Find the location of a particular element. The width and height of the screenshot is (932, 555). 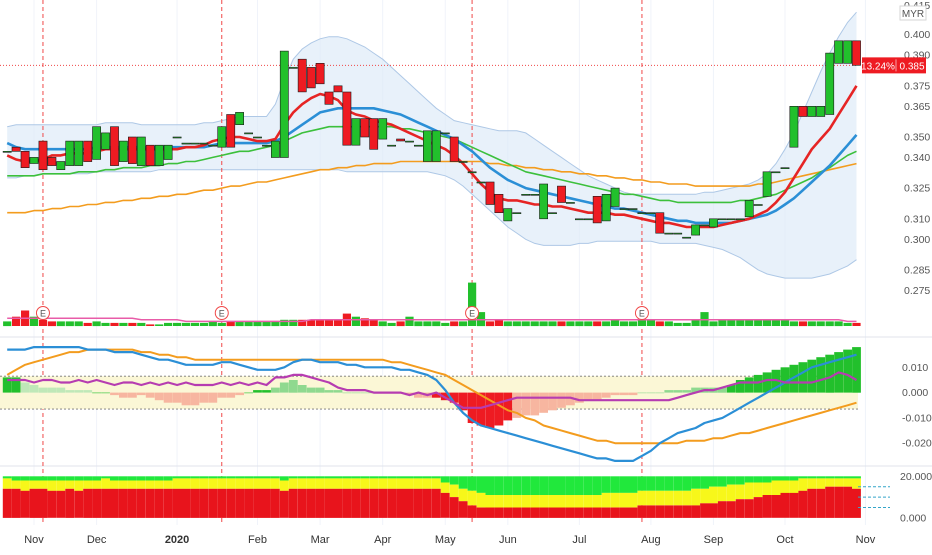

change-label: 13.24% is located at coordinates (878, 66).